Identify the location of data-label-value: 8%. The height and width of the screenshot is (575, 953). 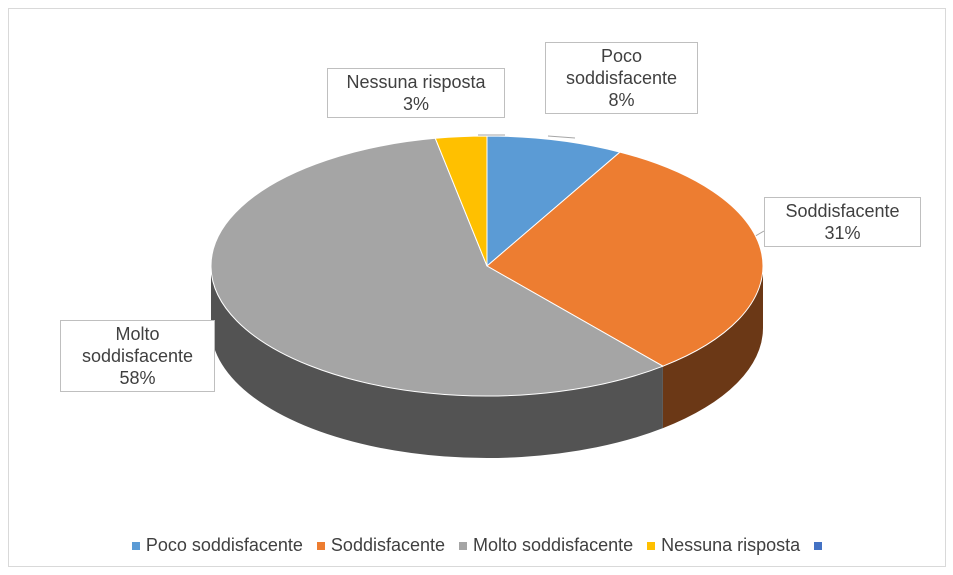
(621, 100).